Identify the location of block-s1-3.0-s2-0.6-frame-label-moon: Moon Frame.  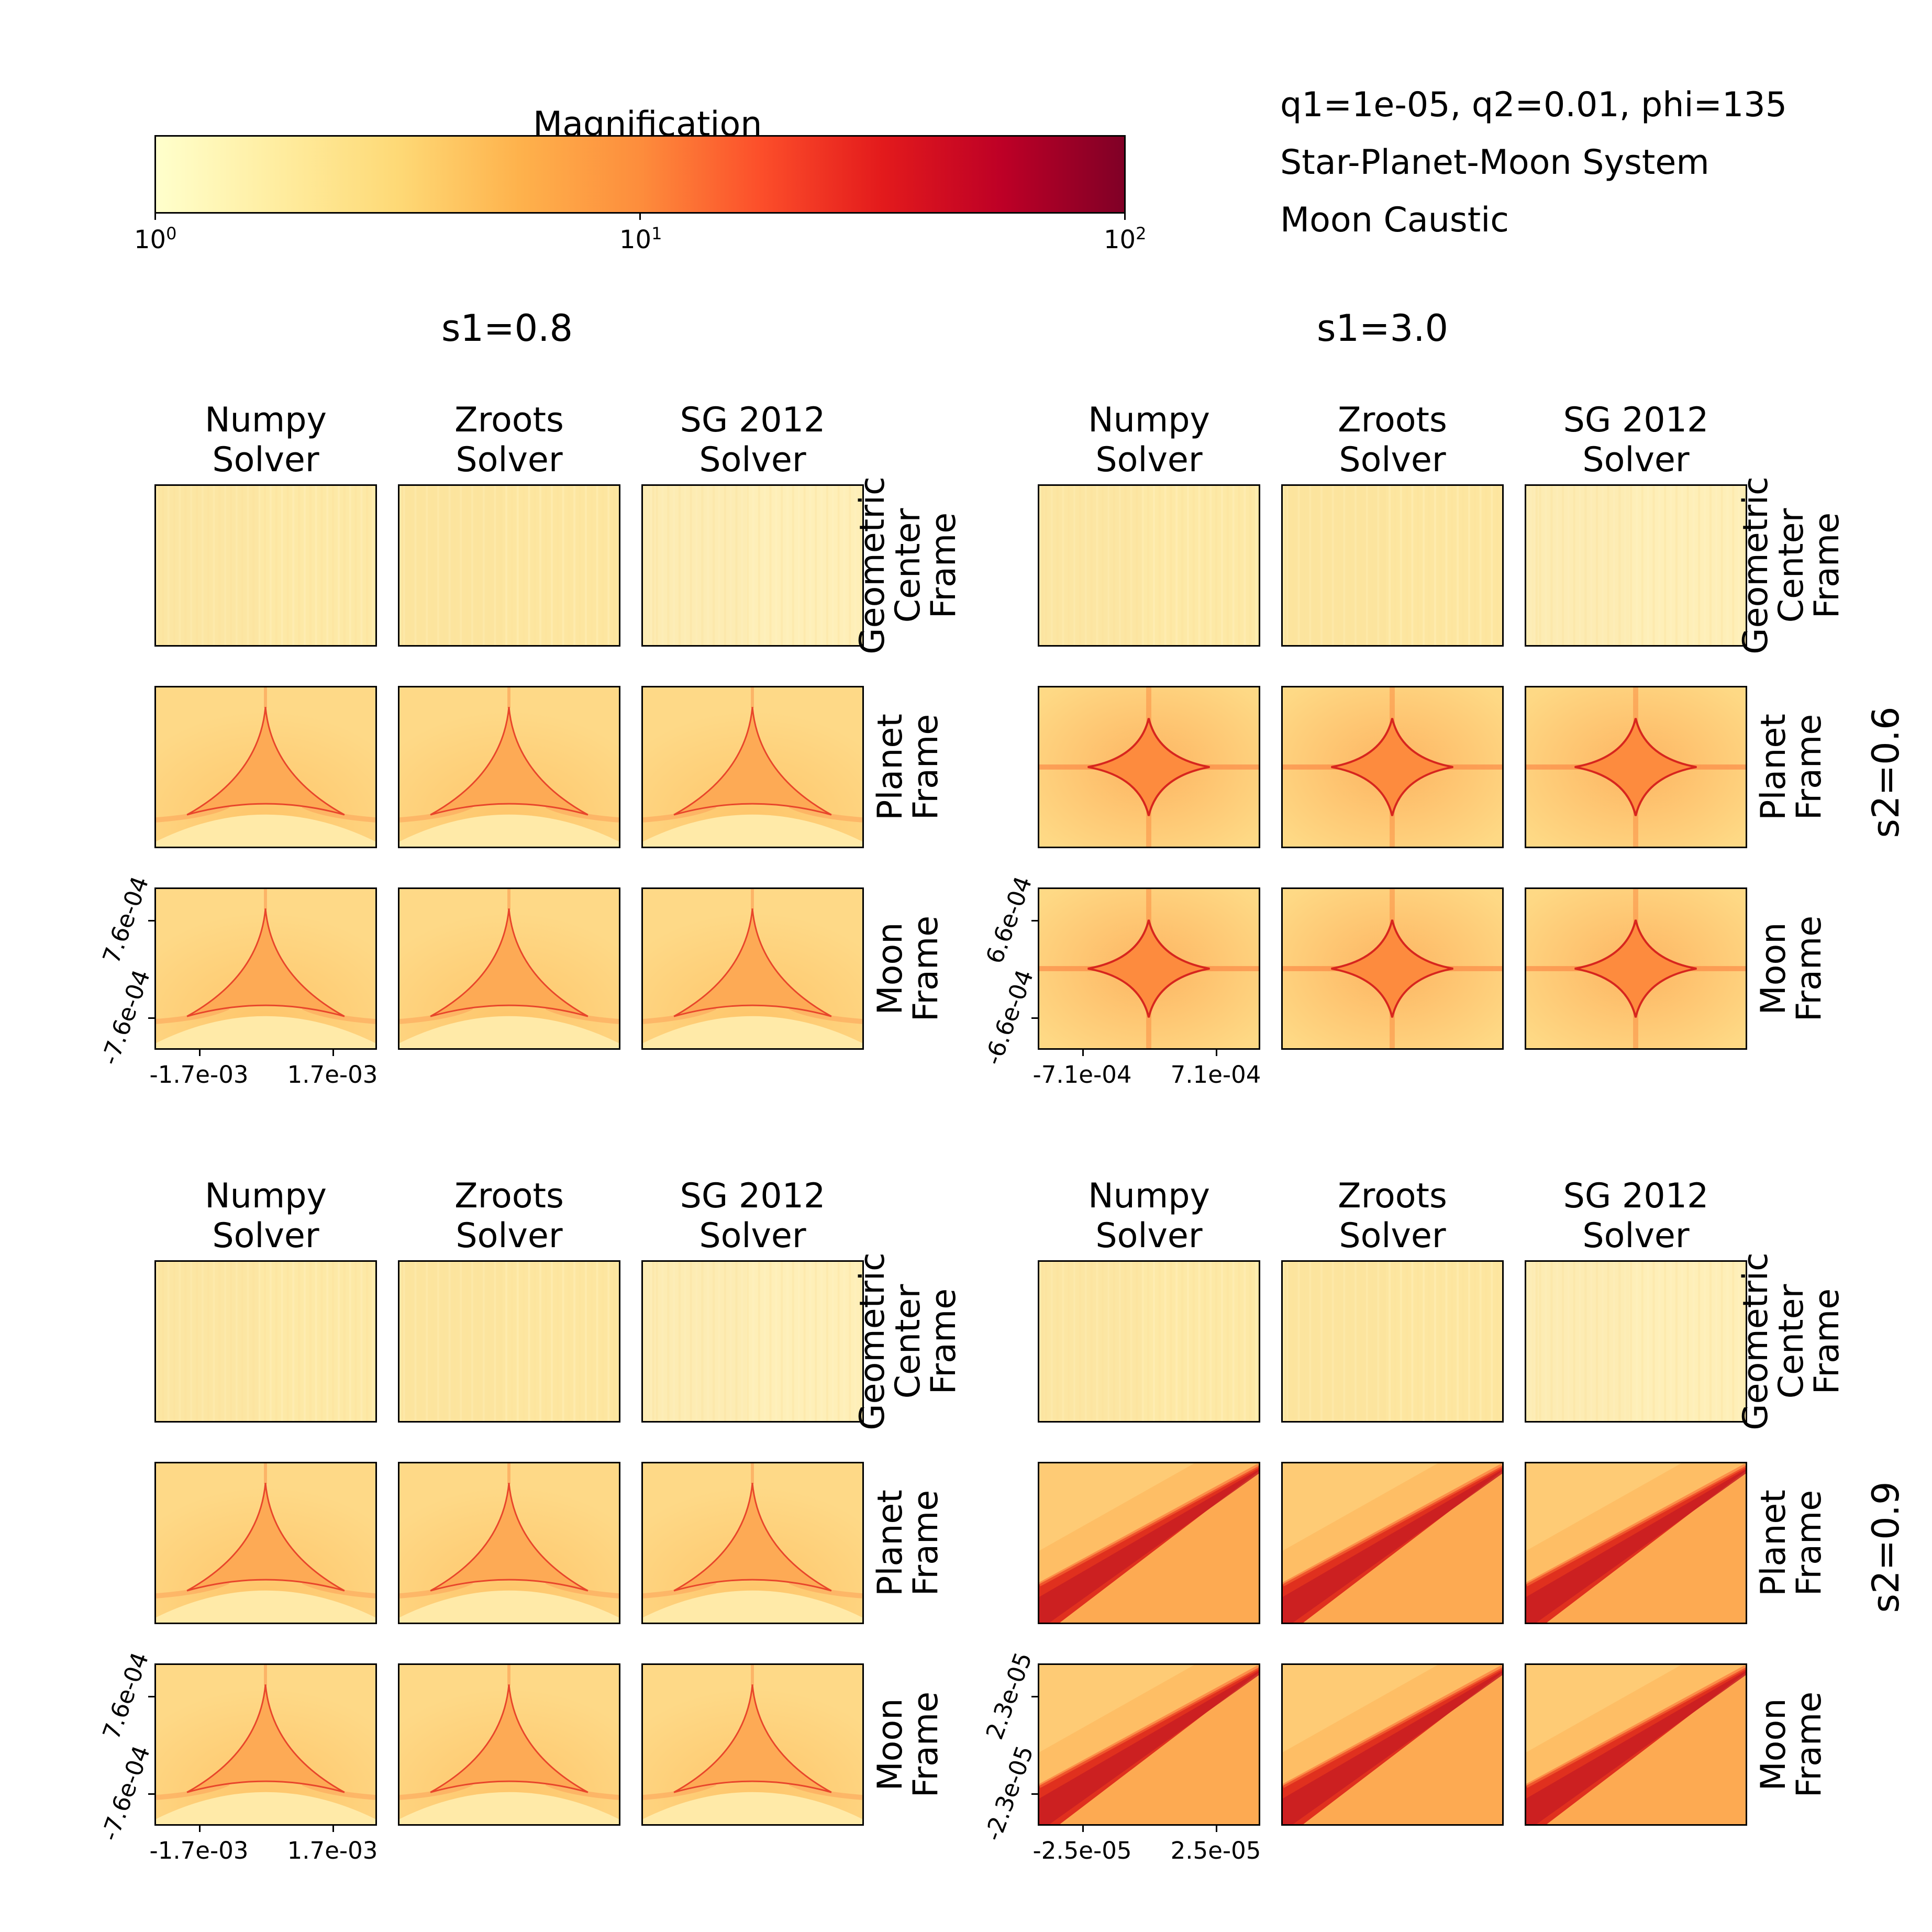
(1791, 968).